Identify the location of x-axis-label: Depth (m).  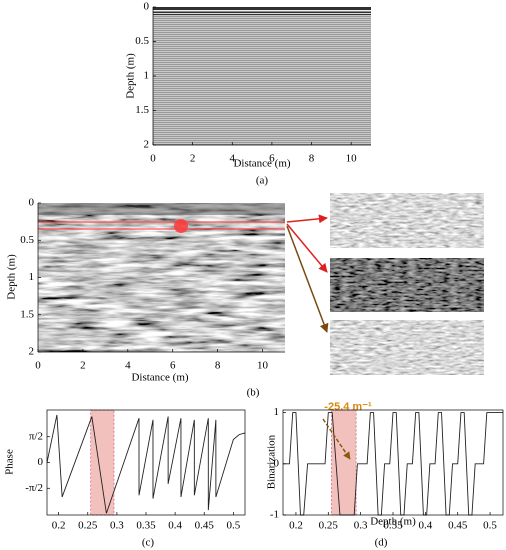
(393, 522).